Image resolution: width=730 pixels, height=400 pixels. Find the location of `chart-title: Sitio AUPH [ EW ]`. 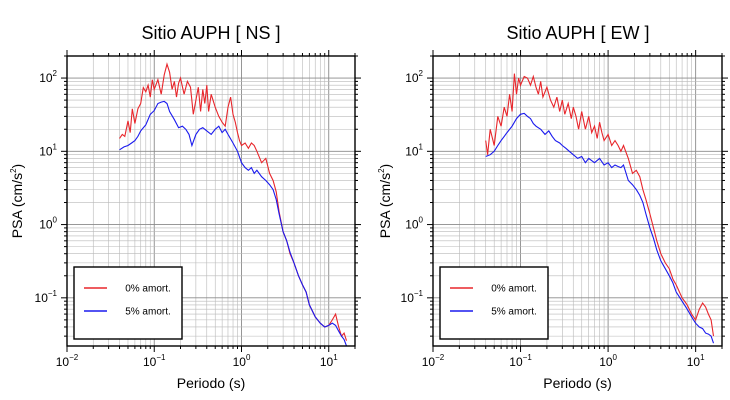

chart-title: Sitio AUPH [ EW ] is located at coordinates (577, 33).